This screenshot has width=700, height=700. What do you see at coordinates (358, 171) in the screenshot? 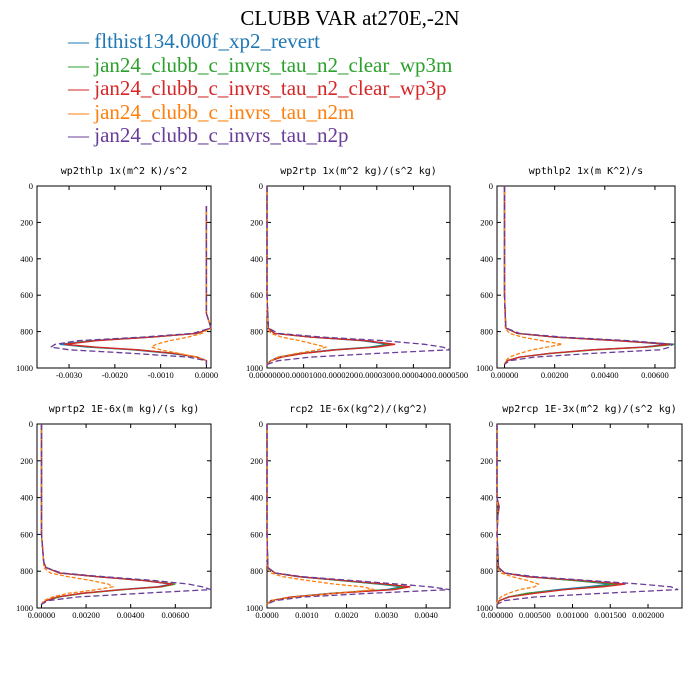
I see `panel-title: wp2rtp 1x(m^2 kg)/(s^2 kg)` at bounding box center [358, 171].